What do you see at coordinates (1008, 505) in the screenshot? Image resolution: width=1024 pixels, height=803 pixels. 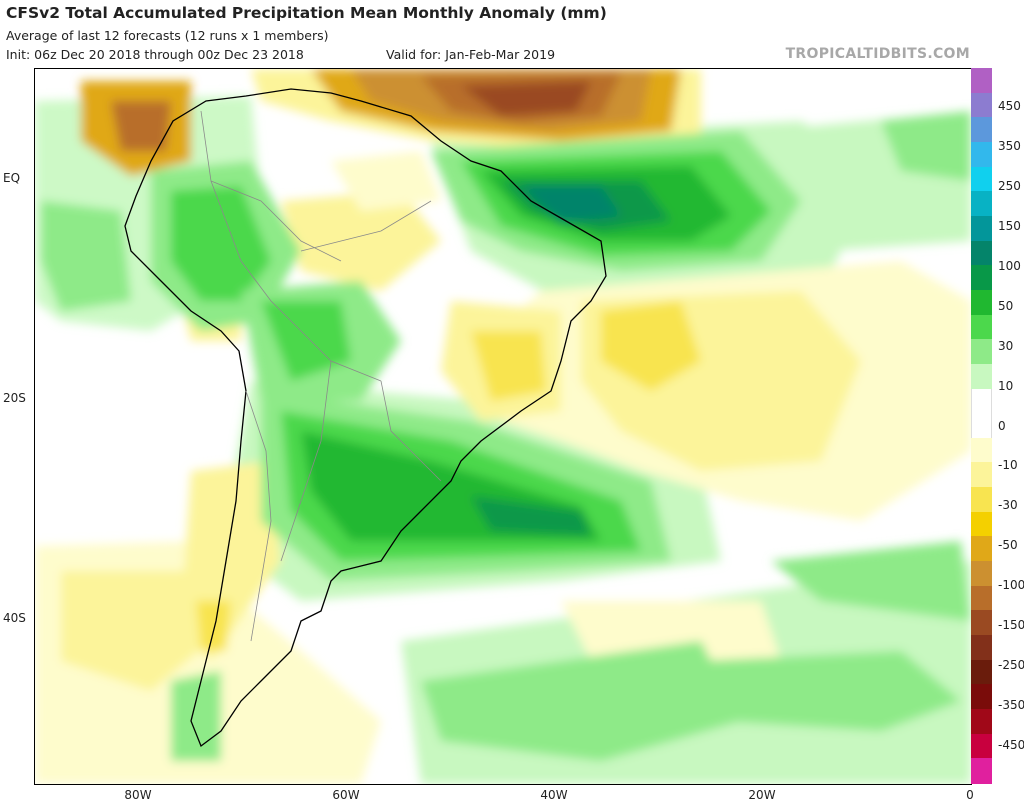 I see `colorbar-label: -30` at bounding box center [1008, 505].